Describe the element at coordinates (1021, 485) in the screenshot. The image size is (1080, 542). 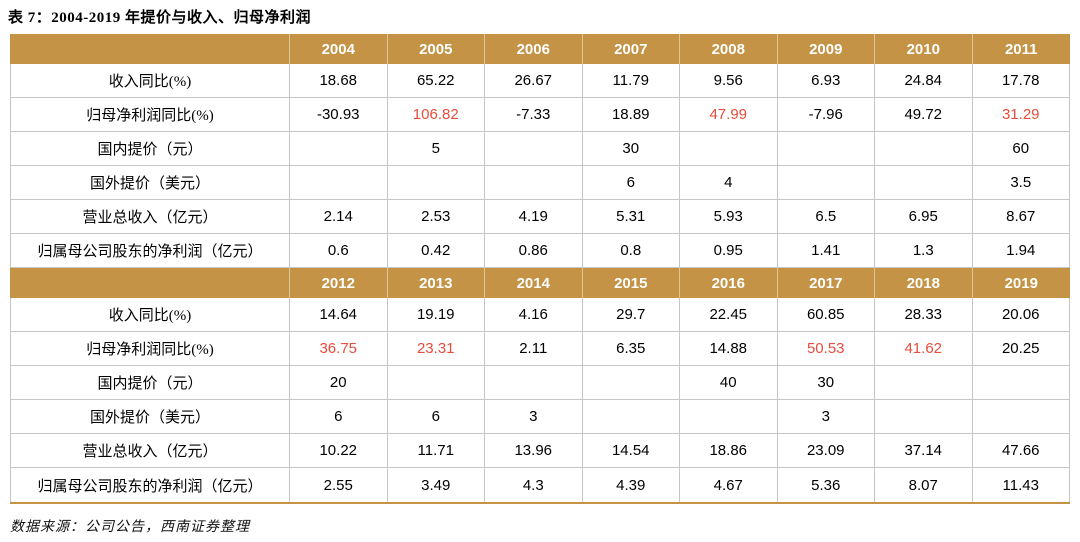
I see `value-cell: 11.43` at that location.